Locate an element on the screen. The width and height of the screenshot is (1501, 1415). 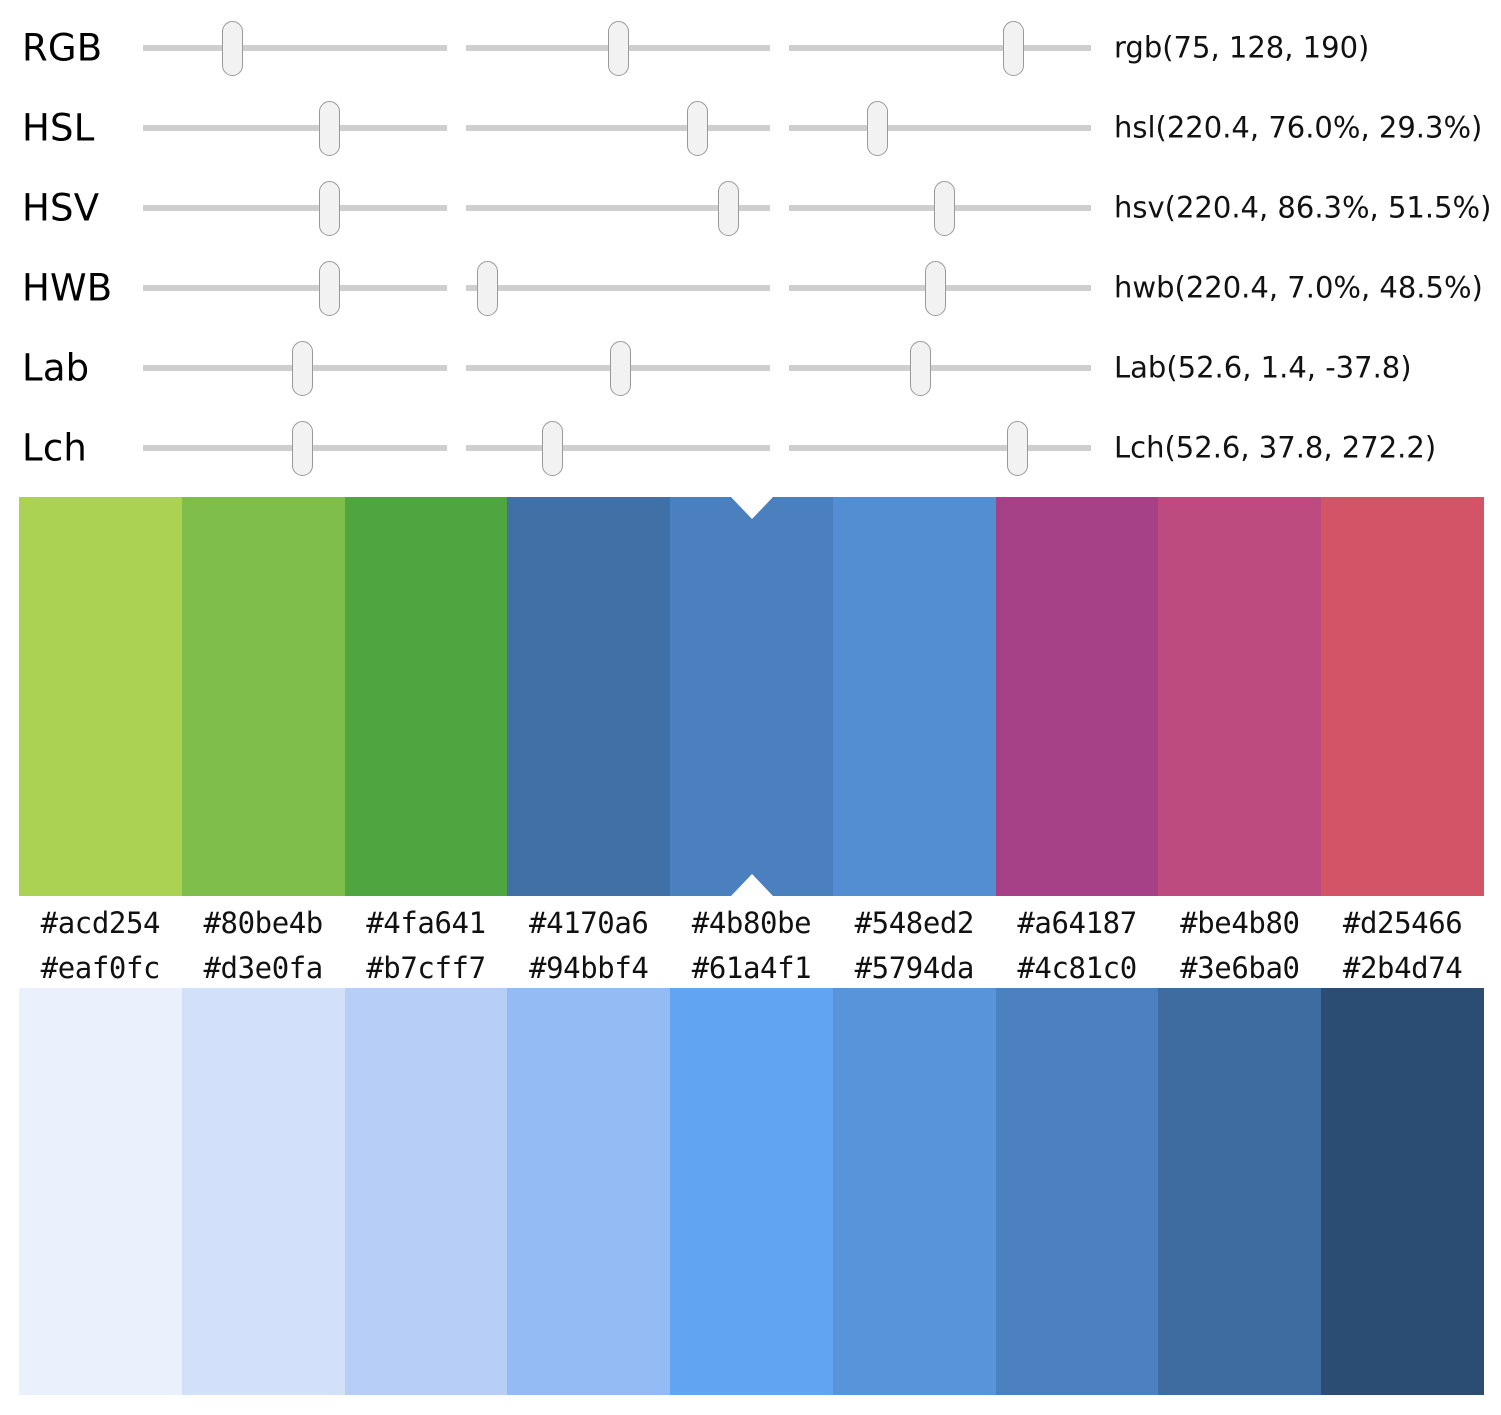
slider-row-lab: Lab Lab(52.6, 1.4, -37.8) is located at coordinates (750, 368).